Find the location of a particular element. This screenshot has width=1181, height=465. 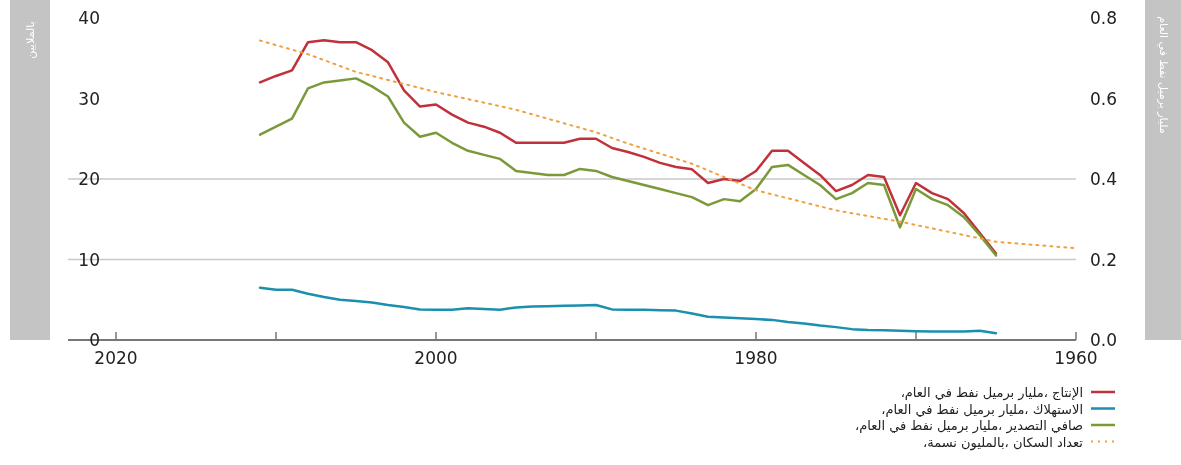

y-tick-label: 10 is located at coordinates (89, 259).